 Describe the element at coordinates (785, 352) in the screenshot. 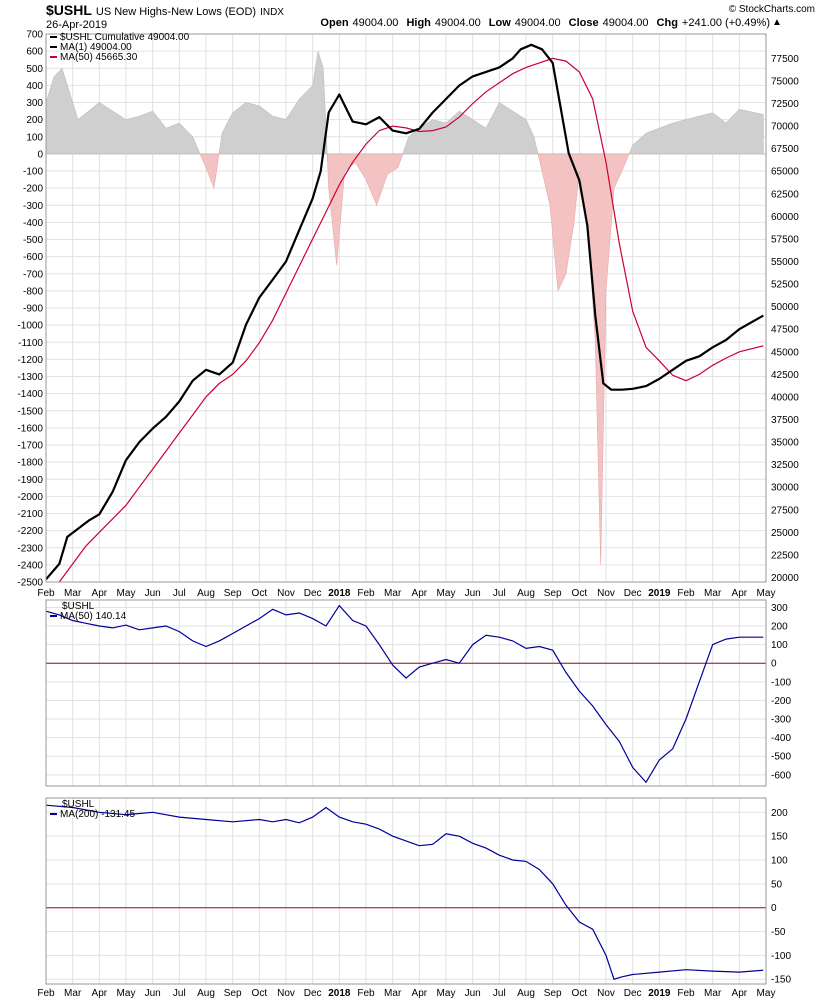

I see `right-tick-label: 45000` at that location.